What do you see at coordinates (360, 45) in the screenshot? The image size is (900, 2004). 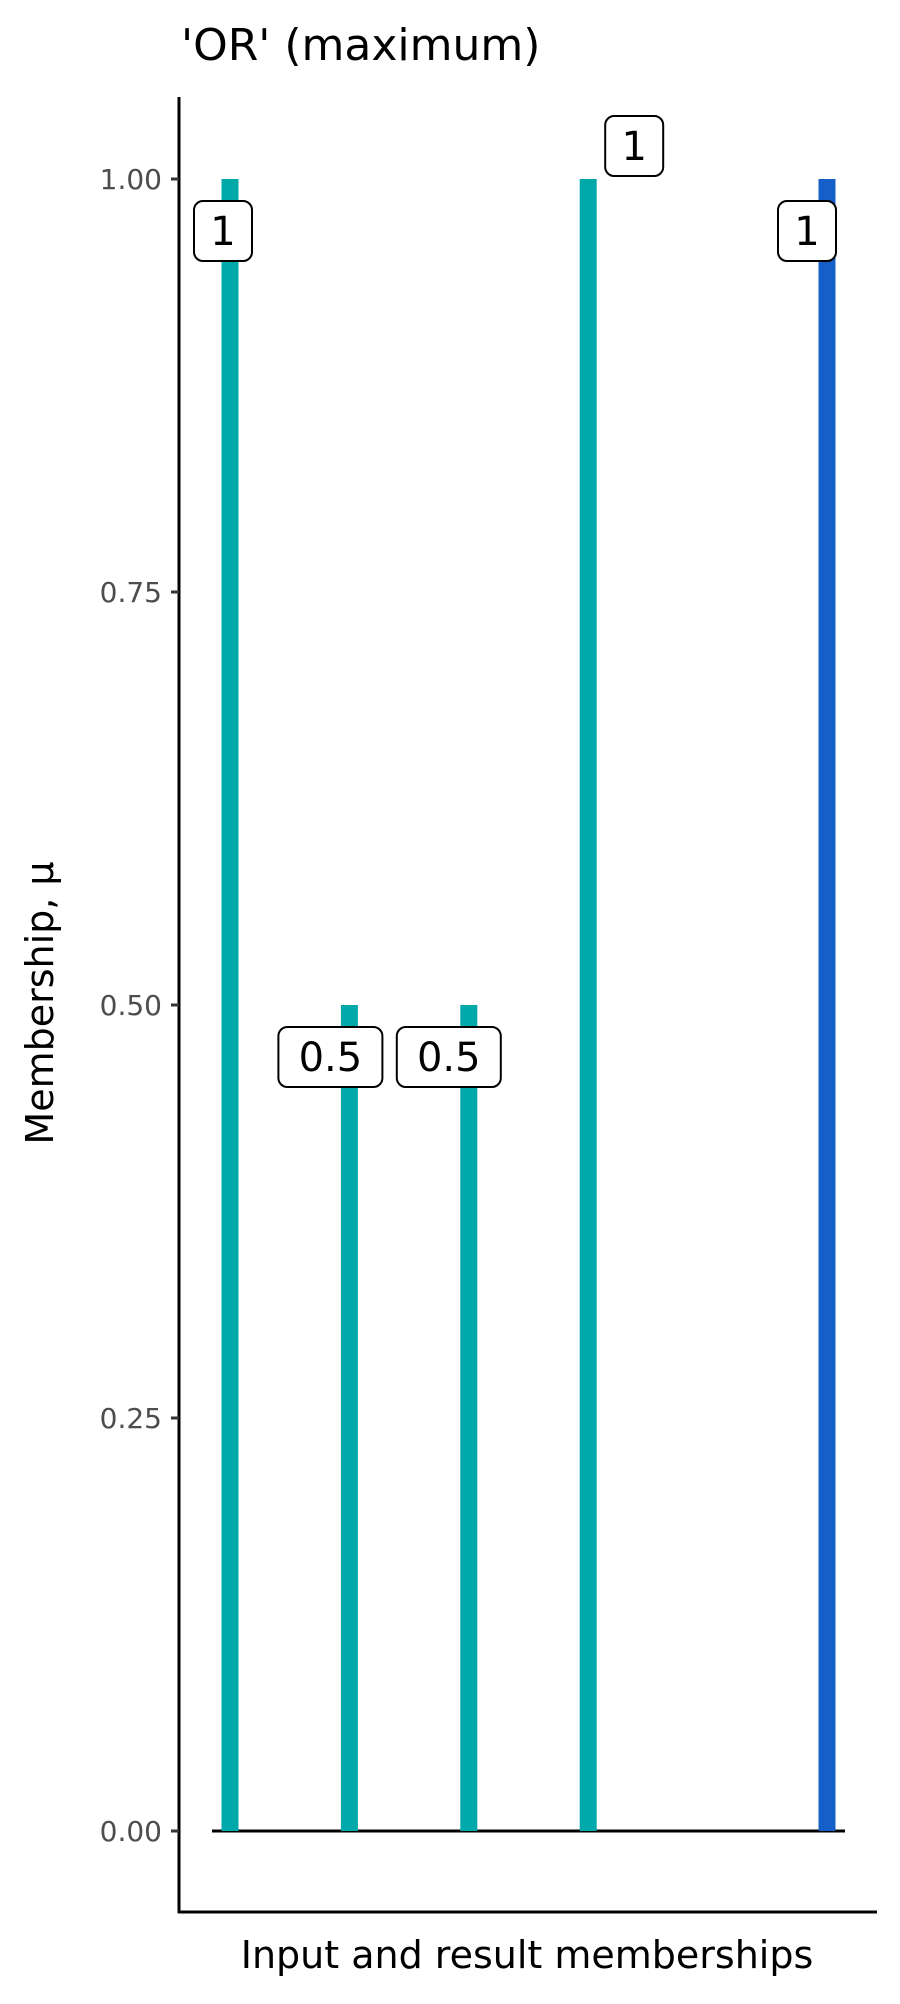 I see `chart-title: 'OR' (maximum)` at bounding box center [360, 45].